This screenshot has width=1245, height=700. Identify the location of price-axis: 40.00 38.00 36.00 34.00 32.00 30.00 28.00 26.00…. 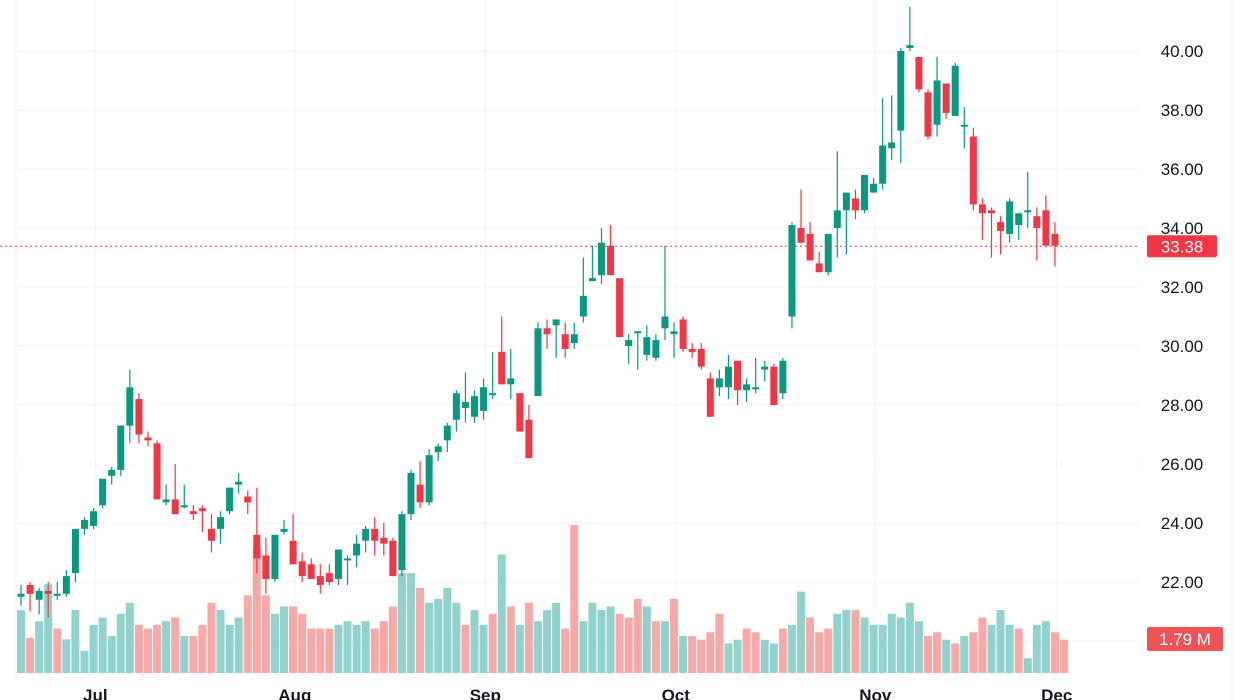
(1182, 317).